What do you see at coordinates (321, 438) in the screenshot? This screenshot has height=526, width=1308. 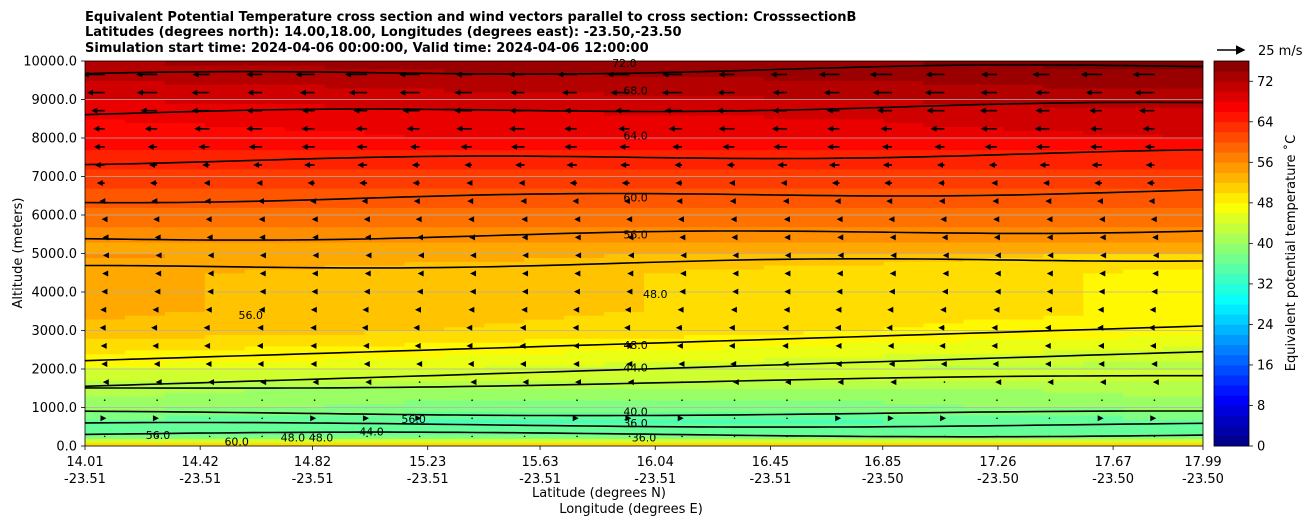 I see `contour-label: 48.0` at bounding box center [321, 438].